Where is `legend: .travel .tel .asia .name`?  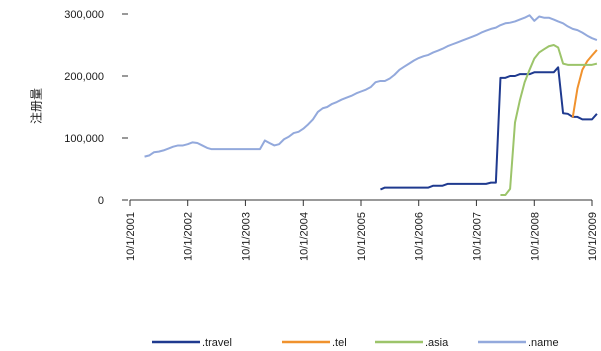
legend: .travel .tel .asia .name is located at coordinates (355, 343).